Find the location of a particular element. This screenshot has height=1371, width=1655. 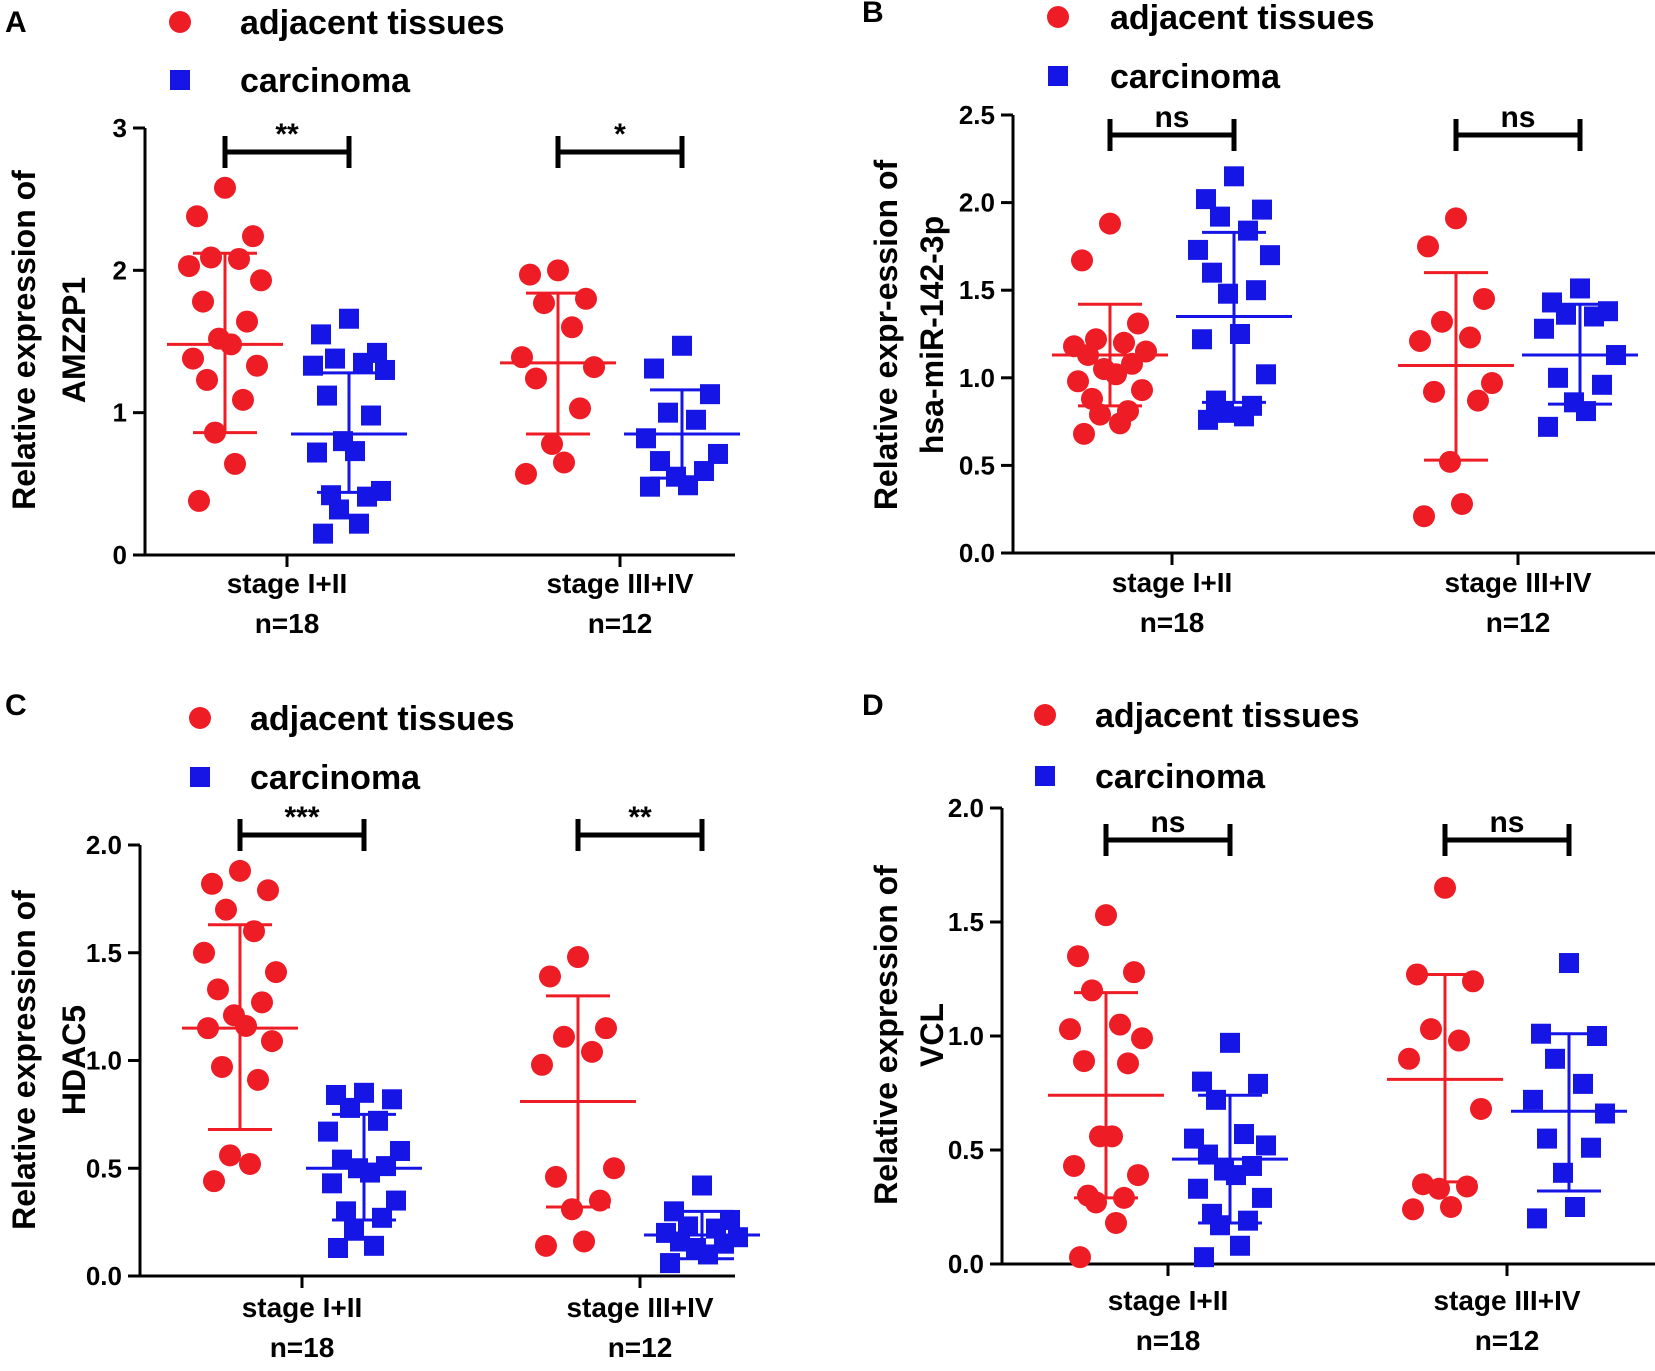

panel-letter: B is located at coordinates (873, 14).